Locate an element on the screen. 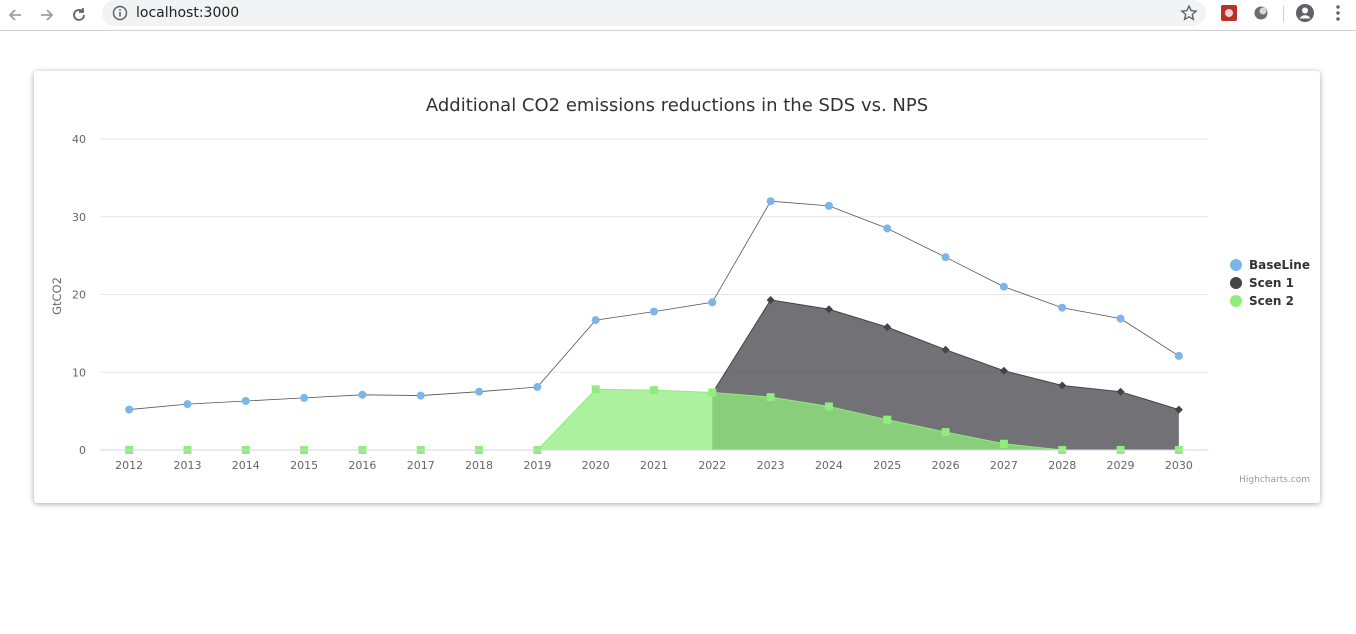  forward-arrow-icon is located at coordinates (47, 15).